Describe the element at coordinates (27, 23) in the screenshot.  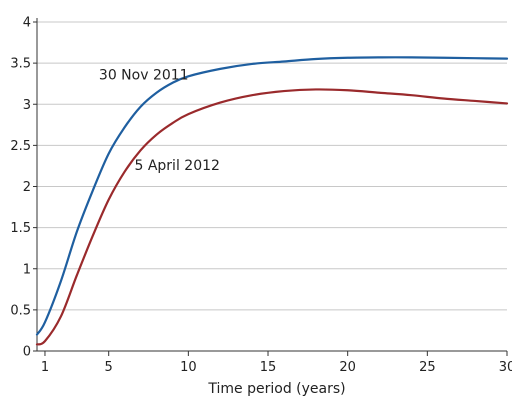
I see `y-tick-label: 4` at that location.